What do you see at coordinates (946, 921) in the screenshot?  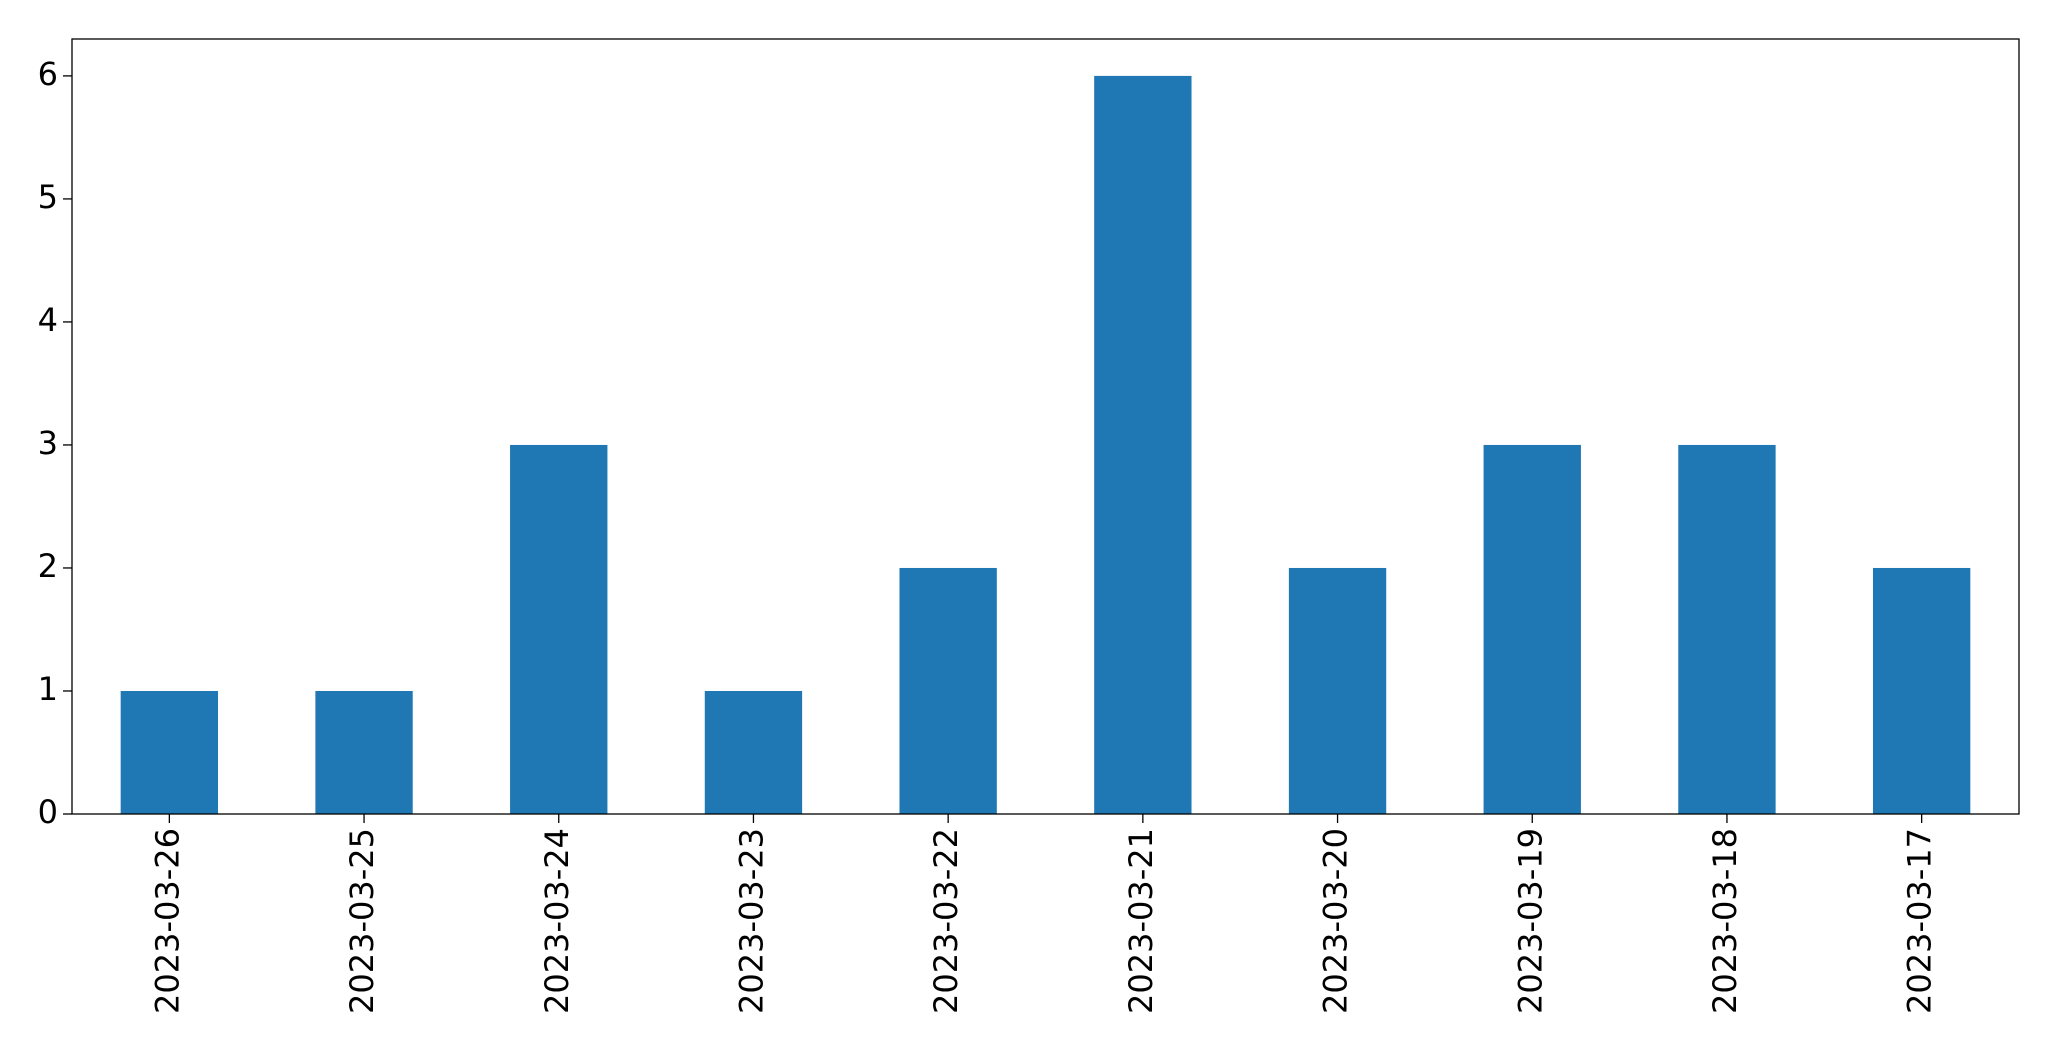 I see `x-tick-label: 2023-03-22` at bounding box center [946, 921].